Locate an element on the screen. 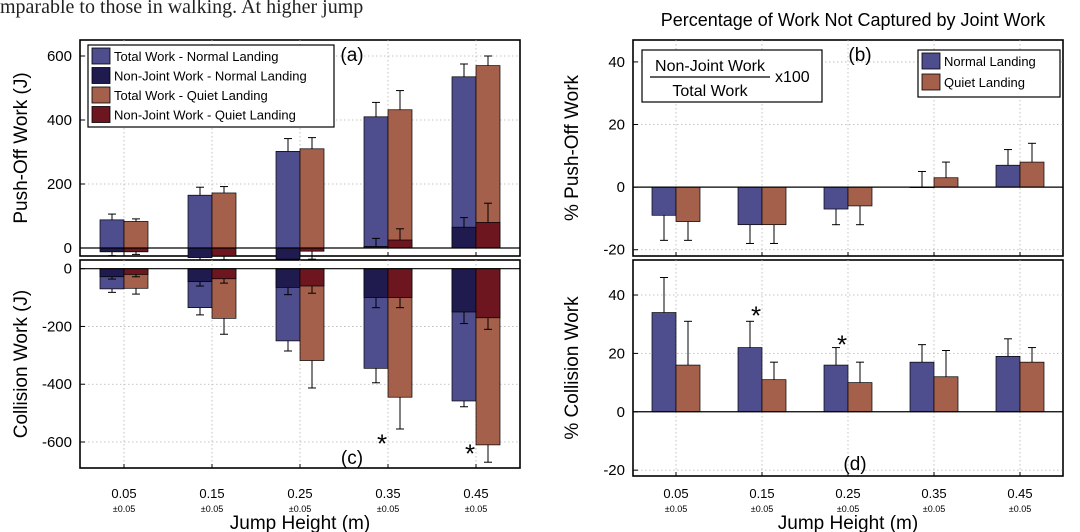 This screenshot has height=532, width=1080. x-tick-label-d: 0.15 is located at coordinates (761, 493).